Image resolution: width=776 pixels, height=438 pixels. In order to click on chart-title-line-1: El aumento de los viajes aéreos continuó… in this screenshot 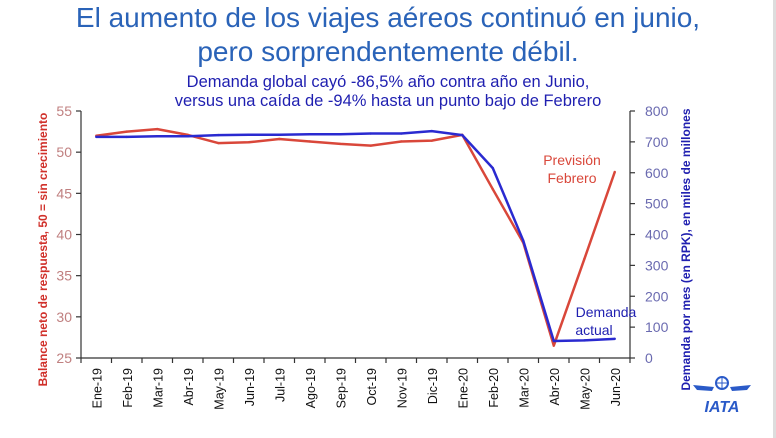, I will do `click(388, 17)`.